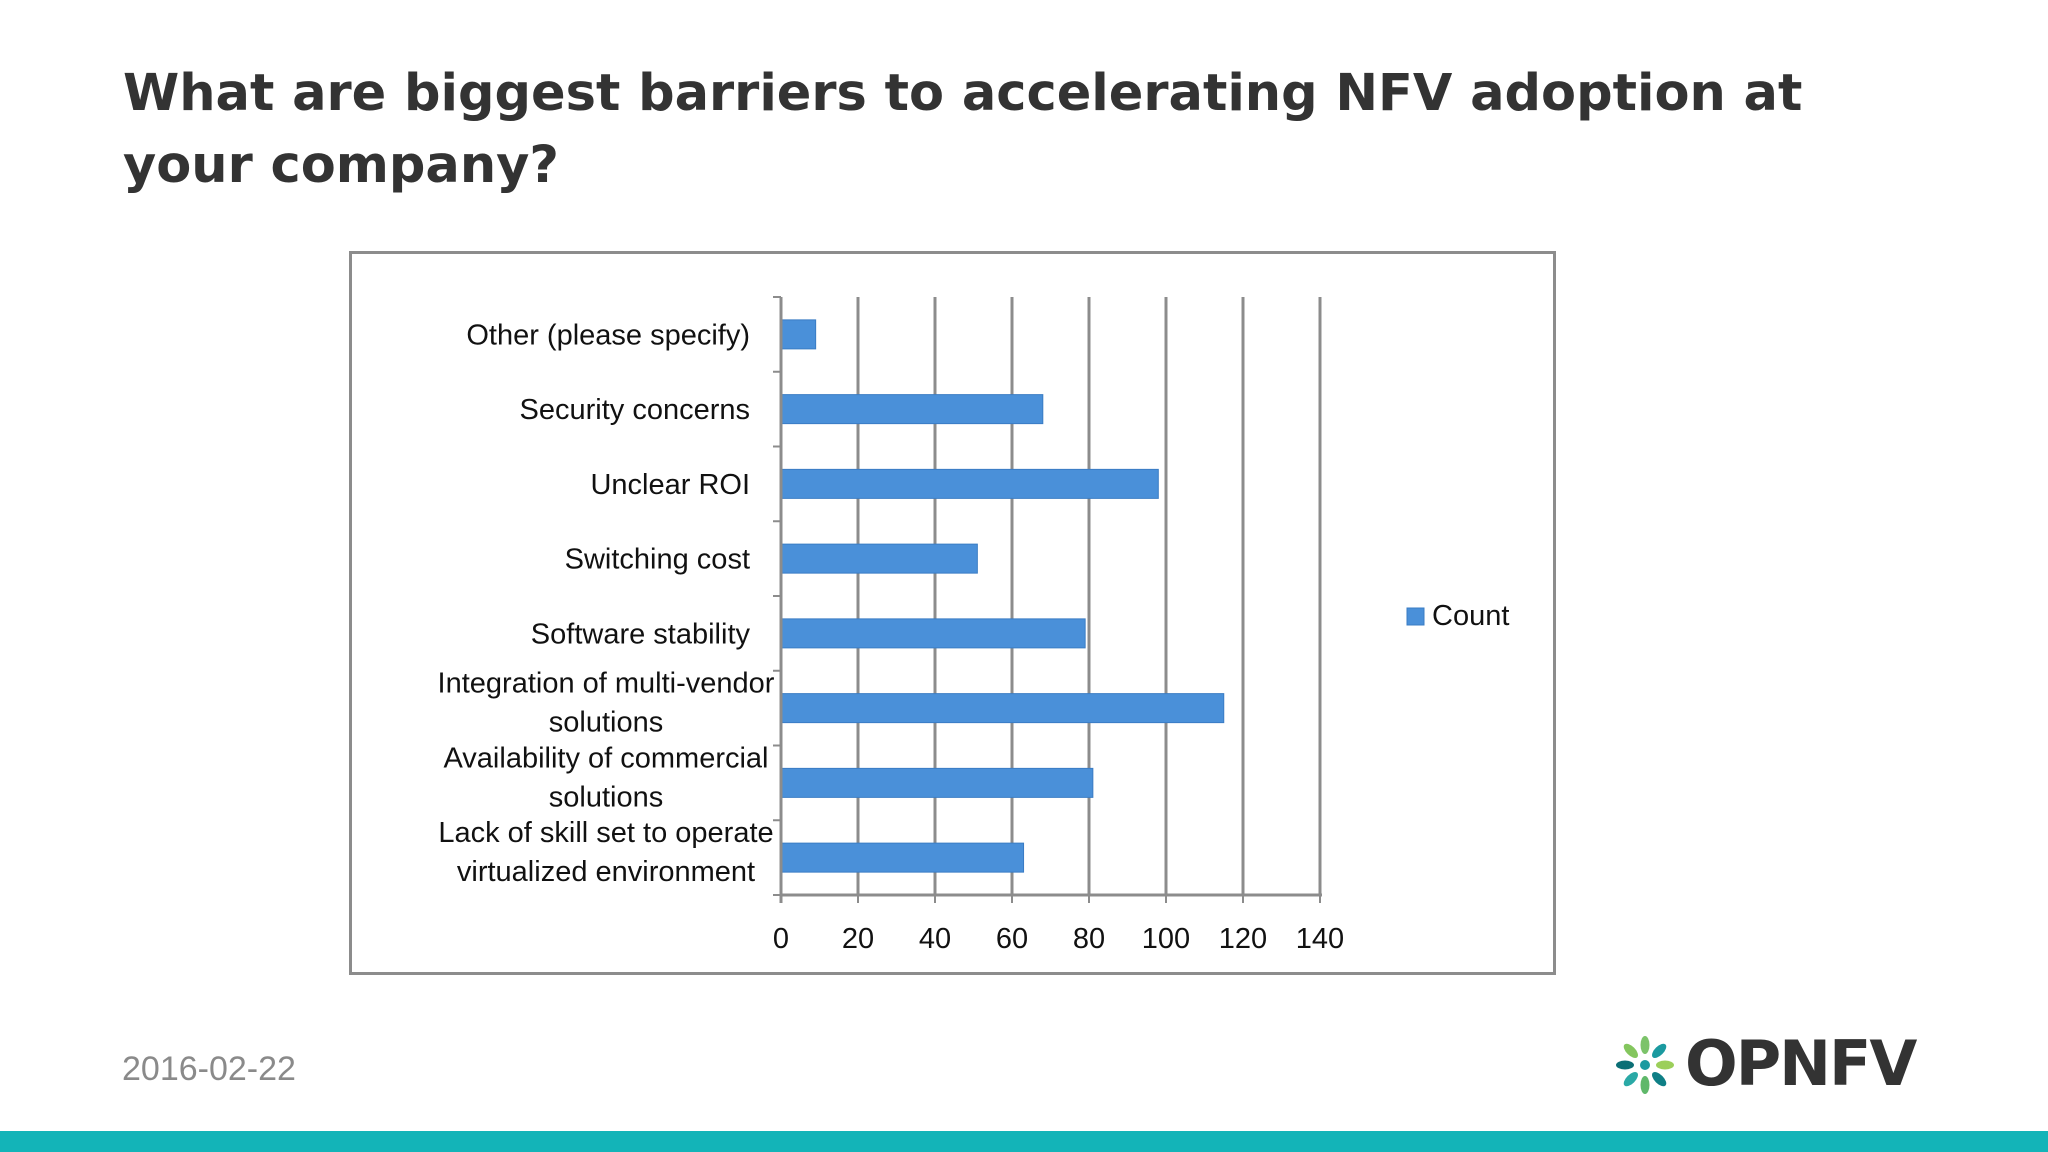 This screenshot has height=1152, width=2048. Describe the element at coordinates (657, 560) in the screenshot. I see `category-label-4: Switching cost` at that location.